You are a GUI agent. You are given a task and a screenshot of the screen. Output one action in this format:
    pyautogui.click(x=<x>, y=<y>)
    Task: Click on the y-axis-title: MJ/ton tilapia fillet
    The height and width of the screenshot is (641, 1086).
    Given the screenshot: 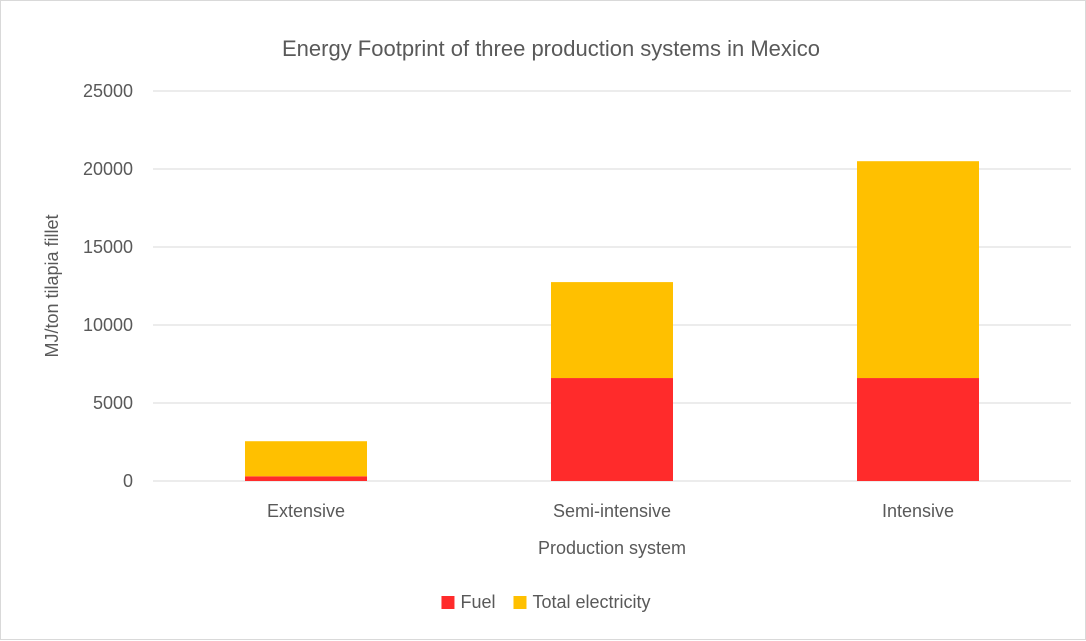 What is the action you would take?
    pyautogui.click(x=52, y=285)
    